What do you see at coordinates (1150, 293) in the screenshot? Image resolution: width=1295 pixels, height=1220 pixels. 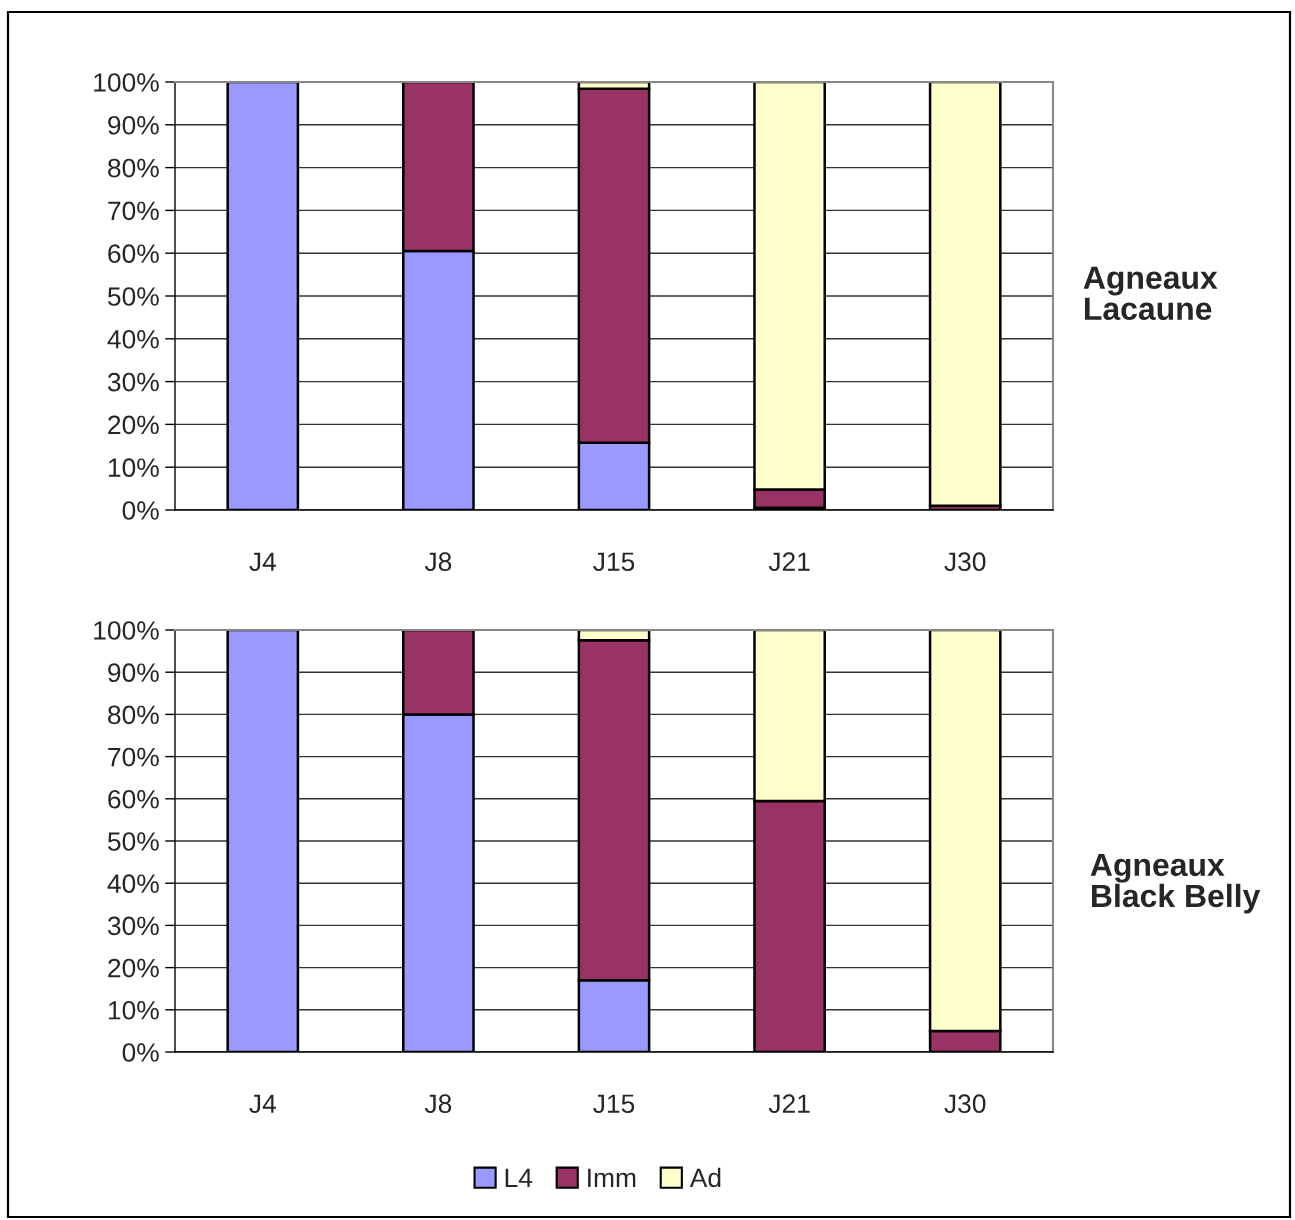 I see `text: Agneaux Lacaune` at bounding box center [1150, 293].